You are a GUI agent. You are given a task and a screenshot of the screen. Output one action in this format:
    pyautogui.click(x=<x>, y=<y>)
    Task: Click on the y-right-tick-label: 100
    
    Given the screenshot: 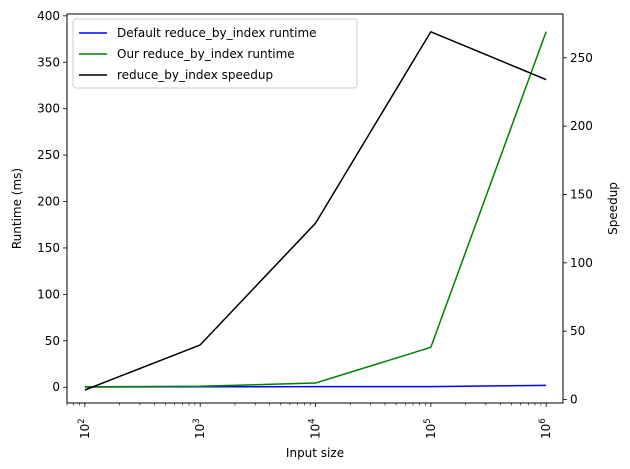 What is the action you would take?
    pyautogui.click(x=581, y=263)
    